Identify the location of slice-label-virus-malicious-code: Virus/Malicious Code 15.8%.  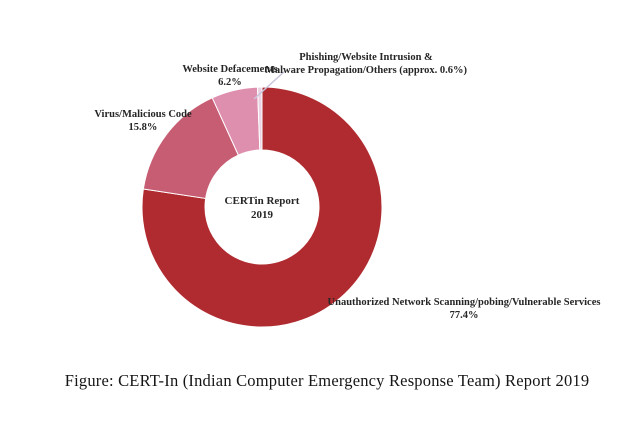
(142, 121).